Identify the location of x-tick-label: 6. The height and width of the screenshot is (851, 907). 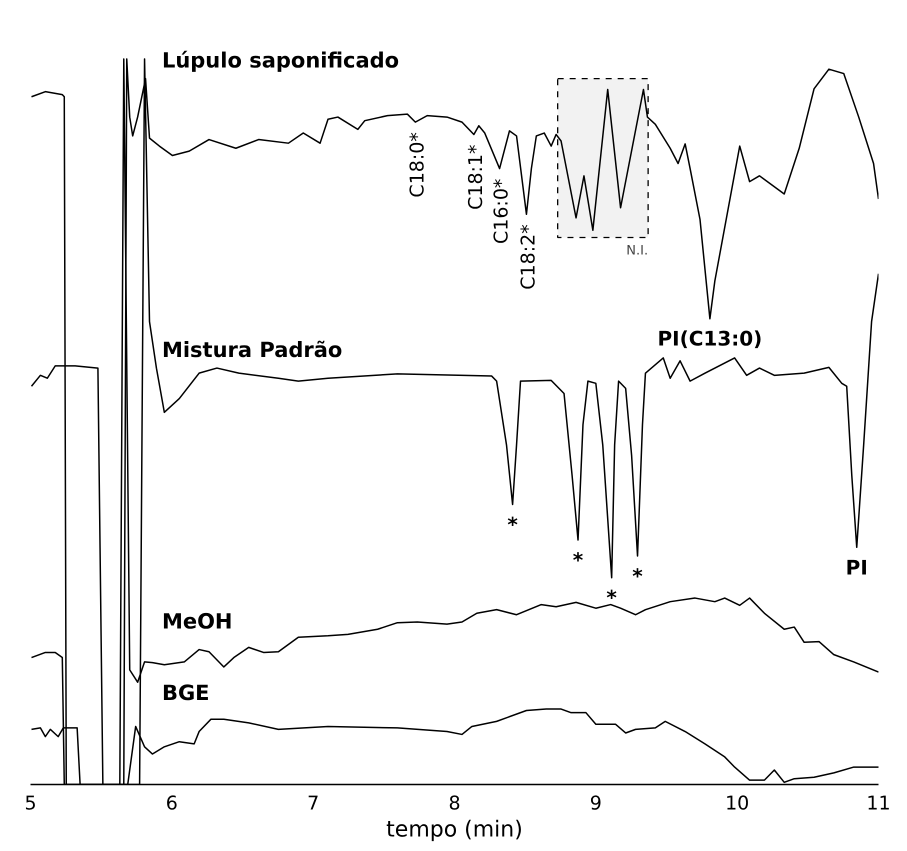
(172, 803).